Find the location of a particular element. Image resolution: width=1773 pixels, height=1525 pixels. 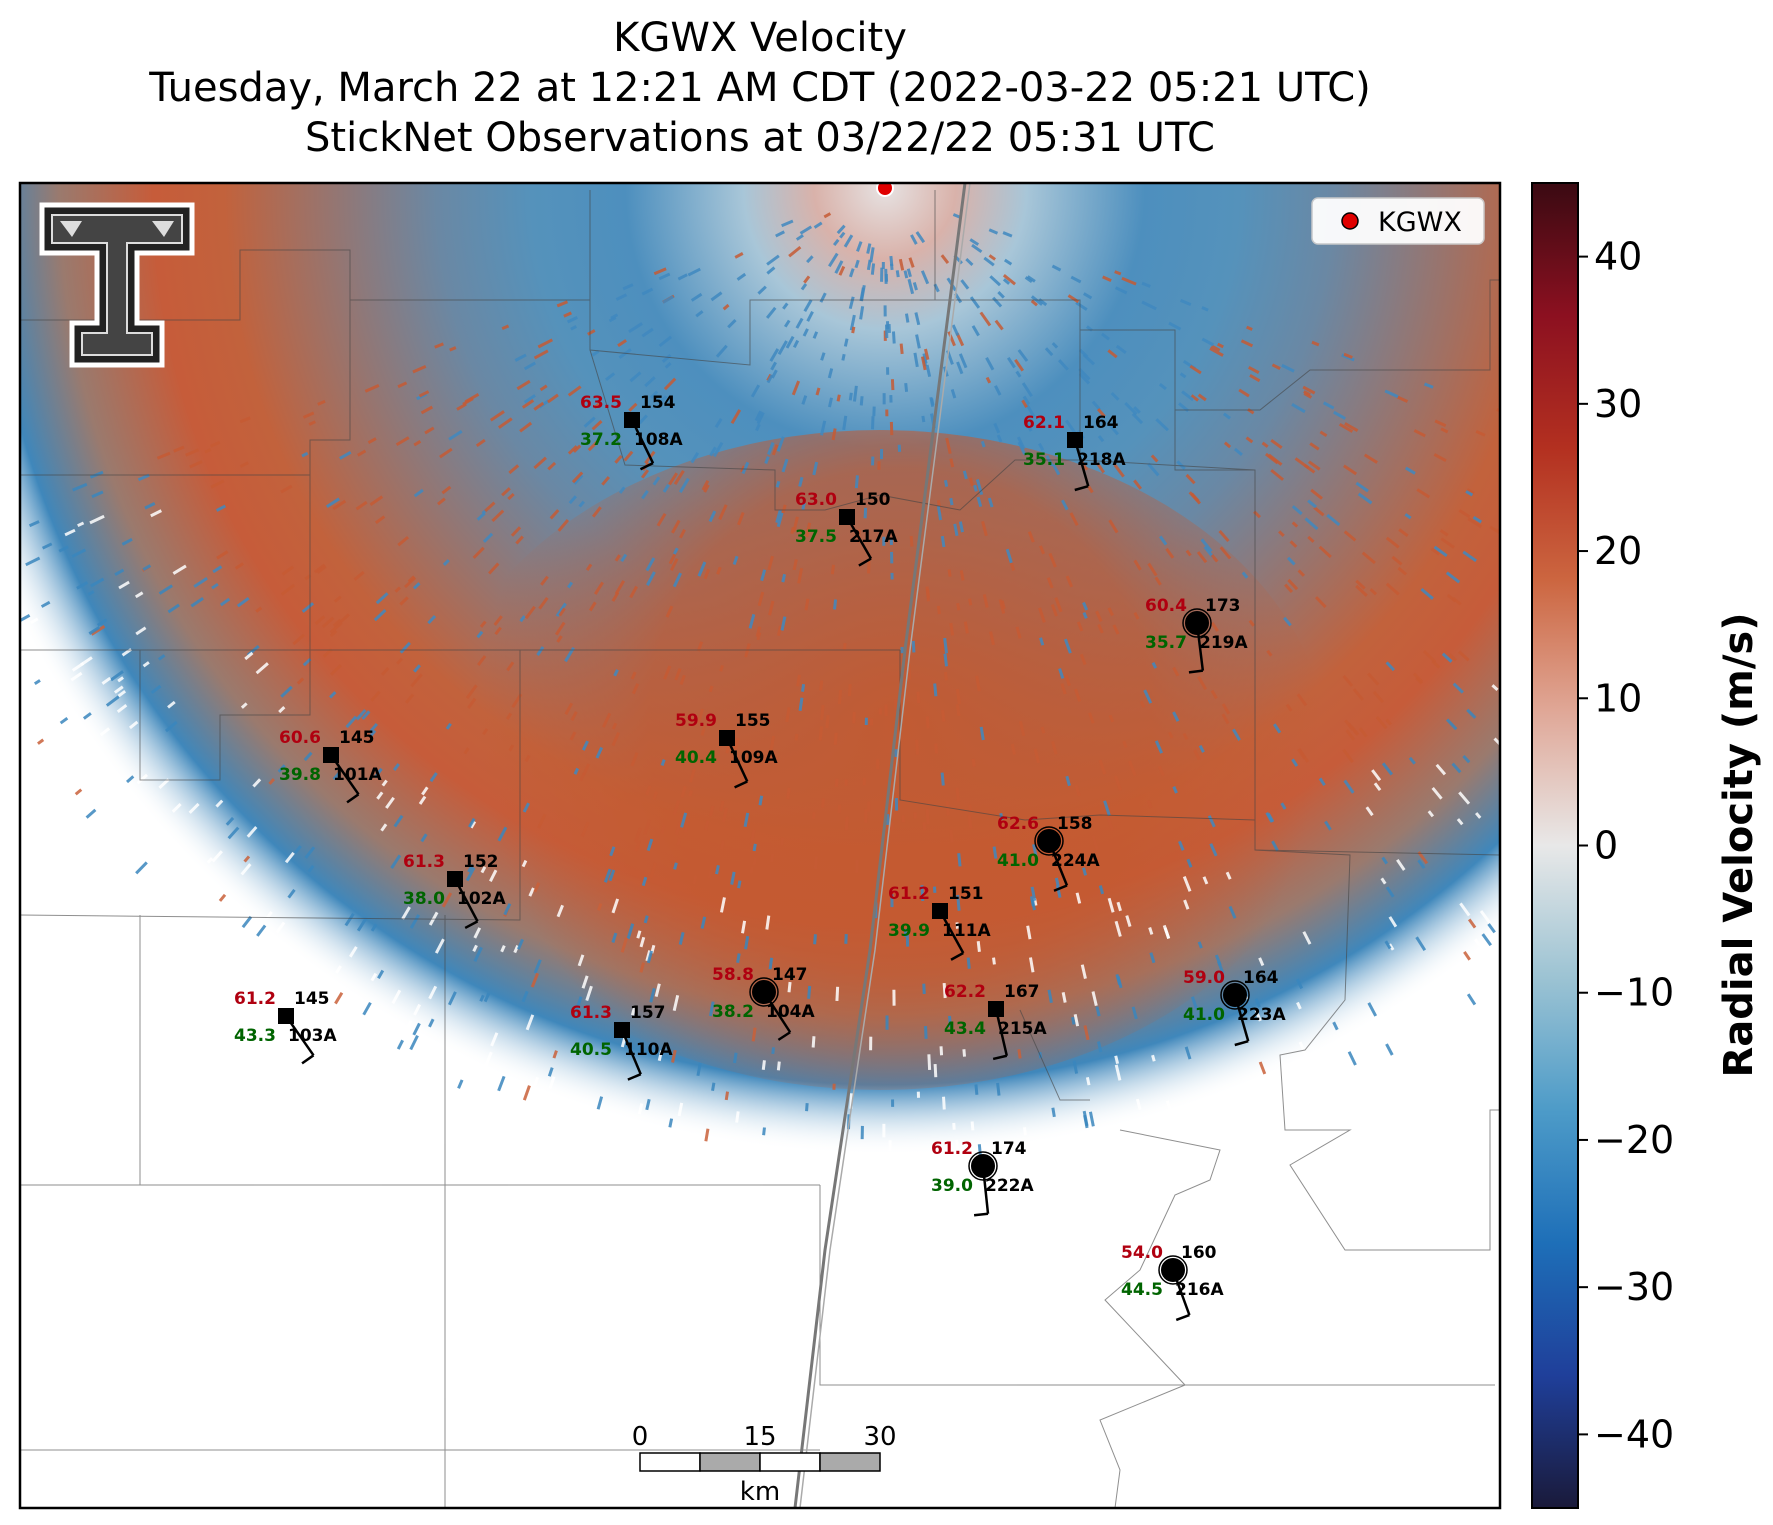

station-id: 103A is located at coordinates (312, 1036).